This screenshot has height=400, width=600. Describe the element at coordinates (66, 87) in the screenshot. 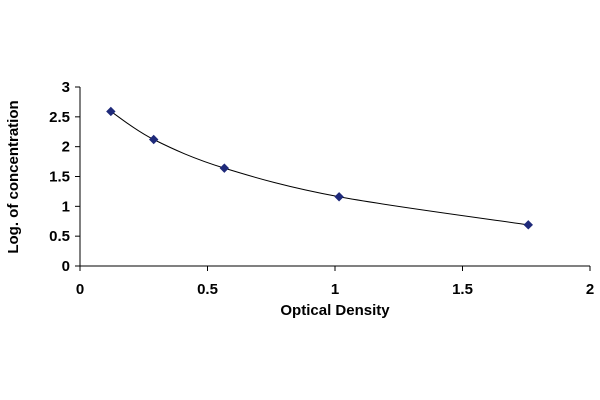

I see `y-tick-label: 3` at that location.